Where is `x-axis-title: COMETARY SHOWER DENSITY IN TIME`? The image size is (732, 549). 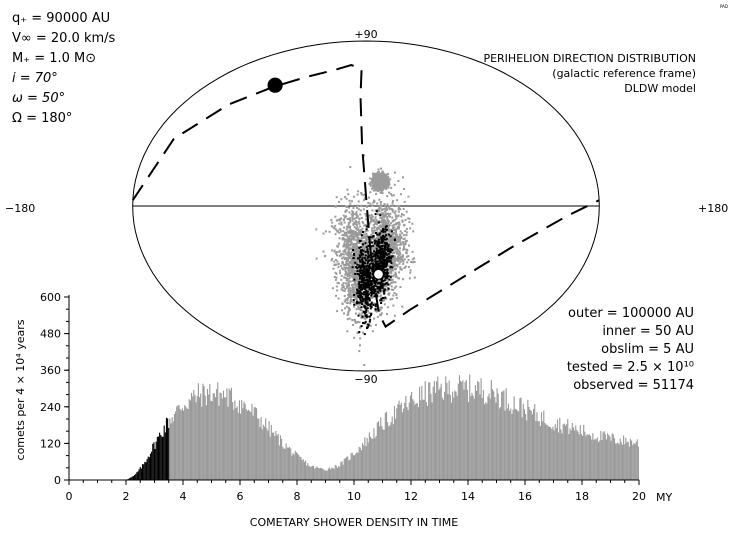 x-axis-title: COMETARY SHOWER DENSITY IN TIME is located at coordinates (354, 522).